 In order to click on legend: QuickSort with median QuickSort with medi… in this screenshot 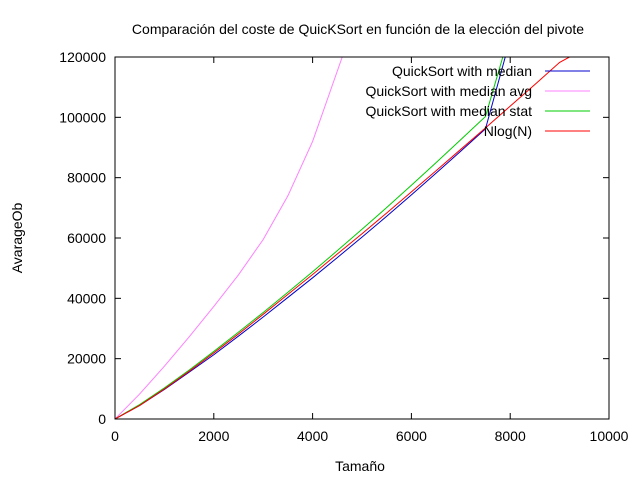, I will do `click(477, 101)`.